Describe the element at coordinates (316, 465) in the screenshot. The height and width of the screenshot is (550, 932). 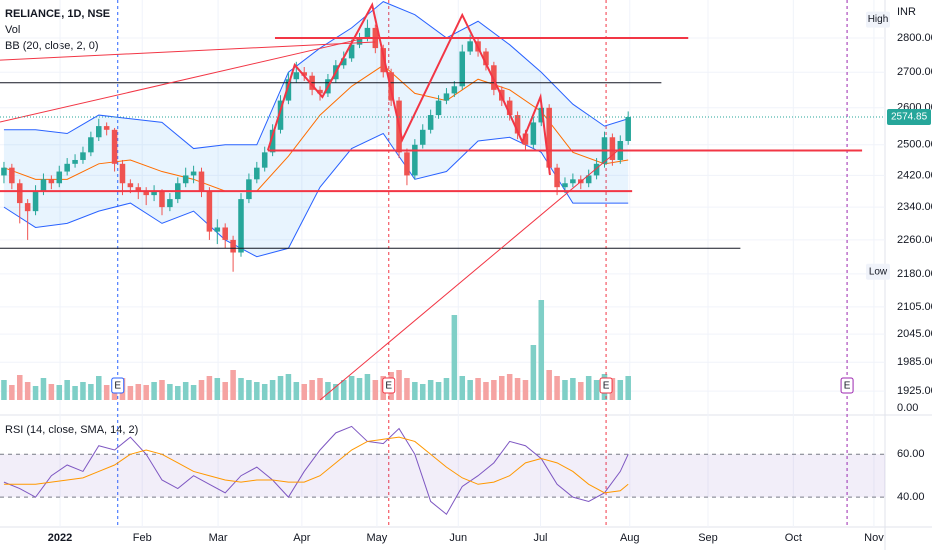
I see `rsi-sma` at that location.